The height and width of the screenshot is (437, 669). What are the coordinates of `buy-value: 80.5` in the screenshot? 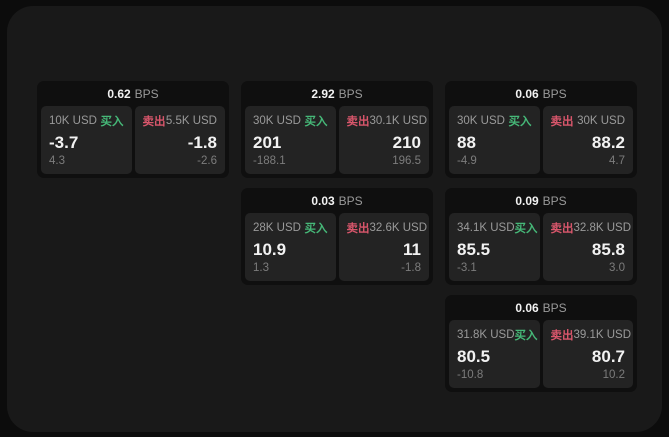 It's located at (474, 356).